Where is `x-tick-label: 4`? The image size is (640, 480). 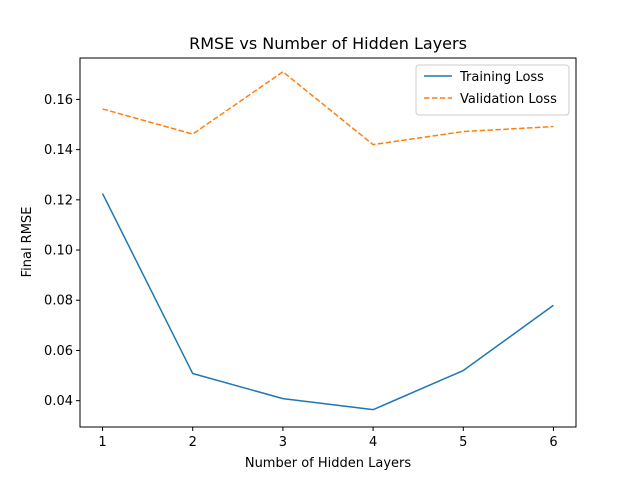
x-tick-label: 4 is located at coordinates (373, 442).